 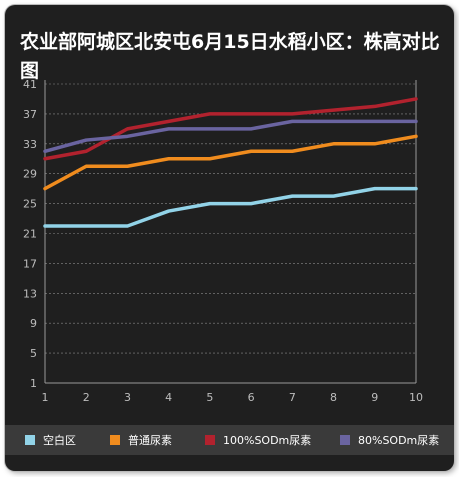 What do you see at coordinates (416, 397) in the screenshot?
I see `x-tick-label: 10` at bounding box center [416, 397].